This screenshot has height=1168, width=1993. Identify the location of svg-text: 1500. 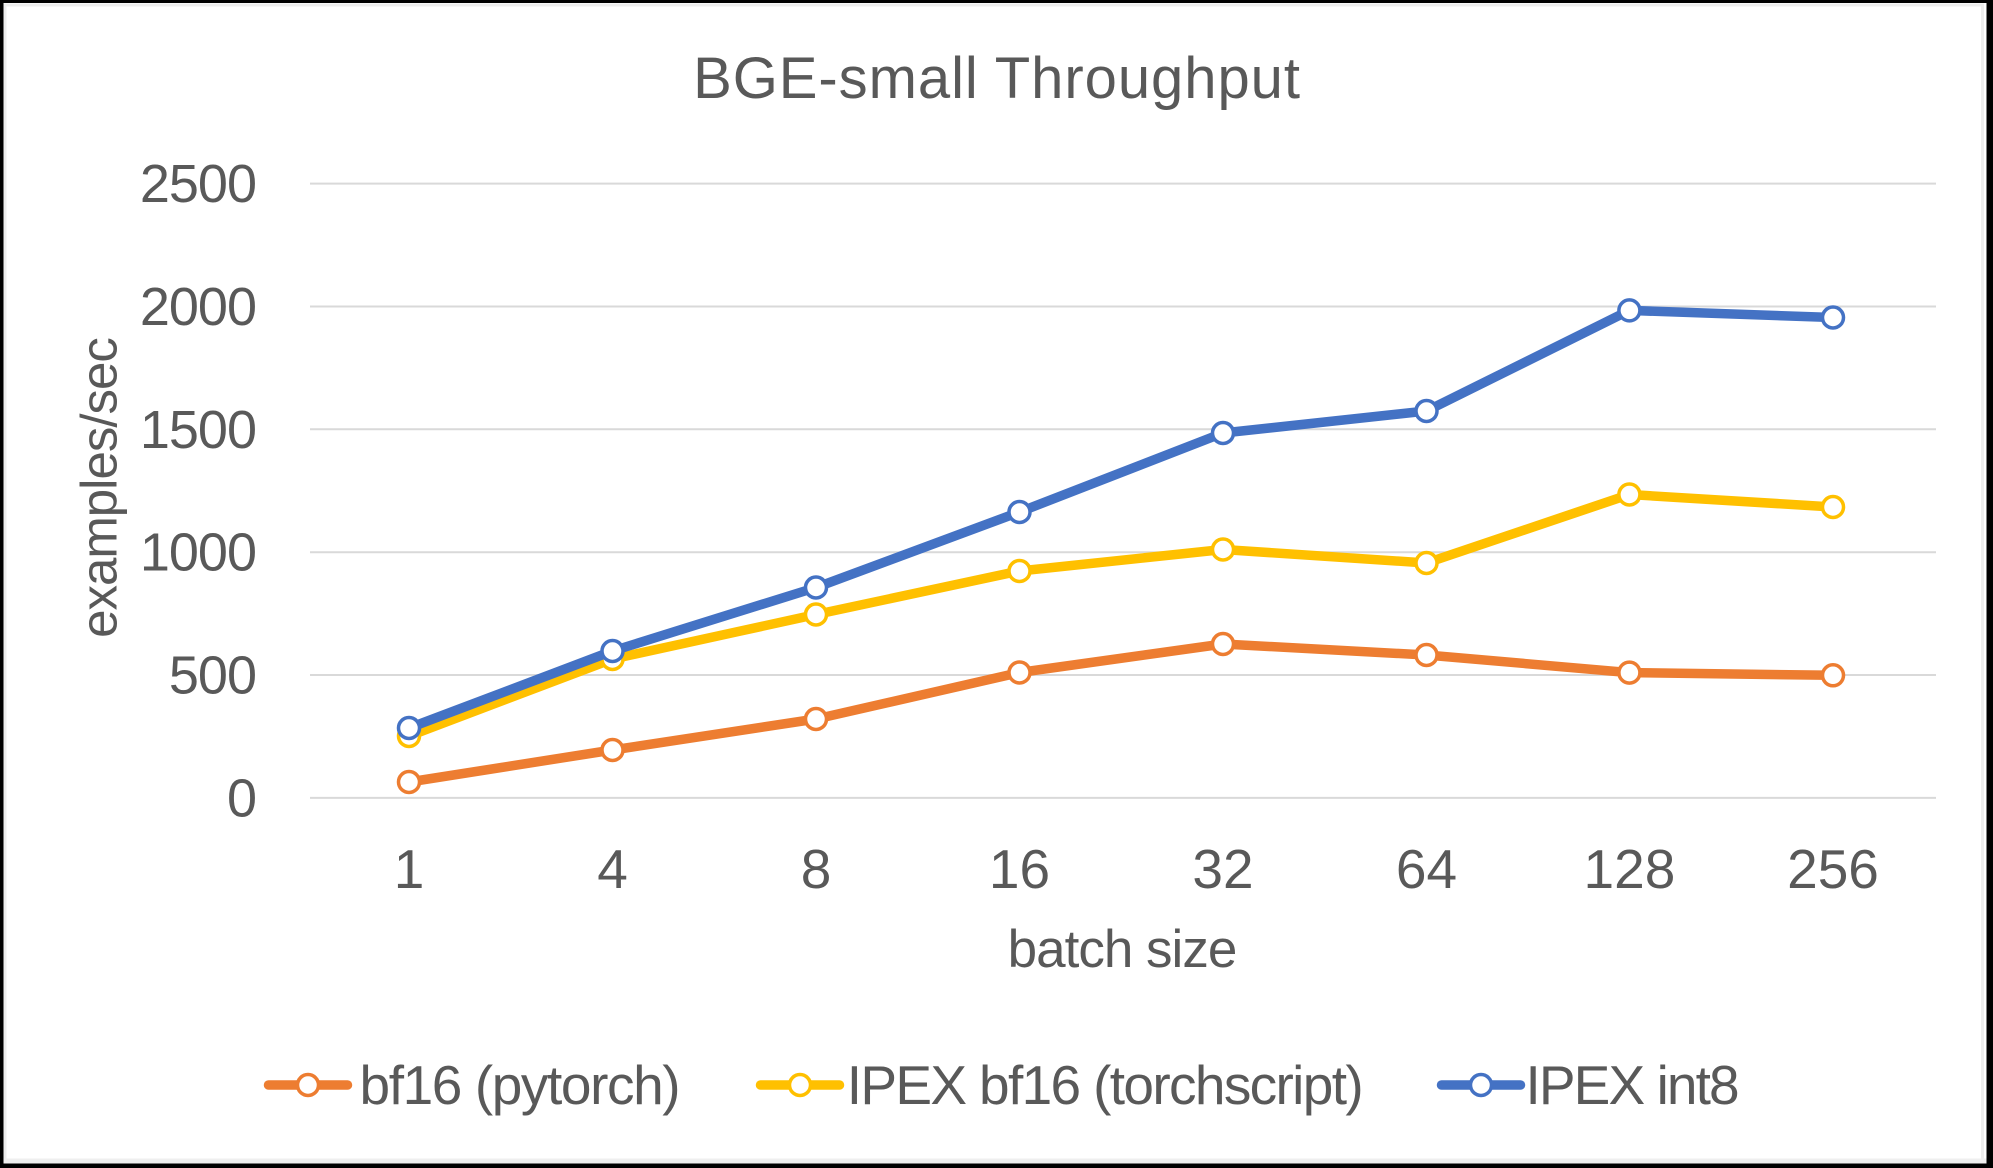
(198, 430).